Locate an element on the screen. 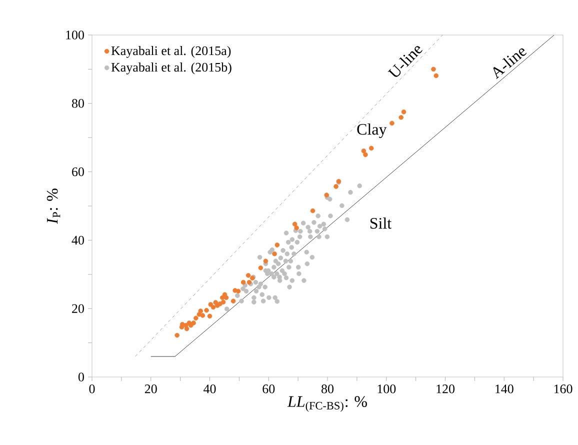 The height and width of the screenshot is (445, 578). x-tick-label: 120 is located at coordinates (445, 389).